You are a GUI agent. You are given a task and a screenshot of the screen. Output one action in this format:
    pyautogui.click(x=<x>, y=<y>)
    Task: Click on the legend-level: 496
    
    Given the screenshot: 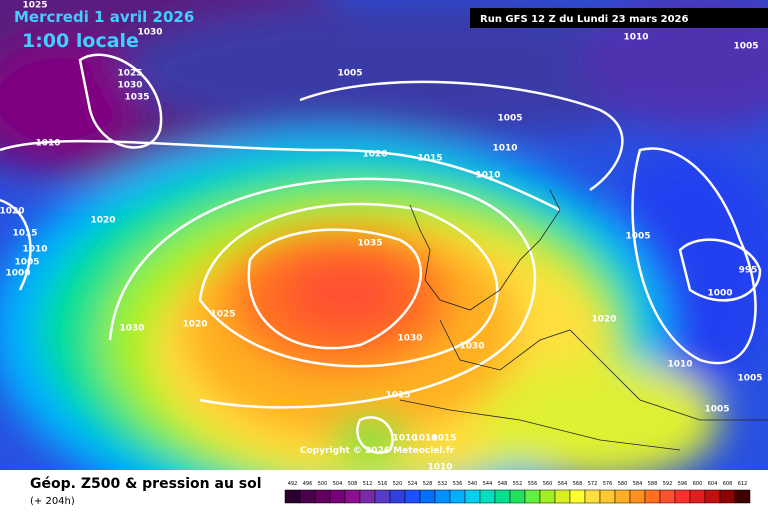 What is the action you would take?
    pyautogui.click(x=308, y=484)
    